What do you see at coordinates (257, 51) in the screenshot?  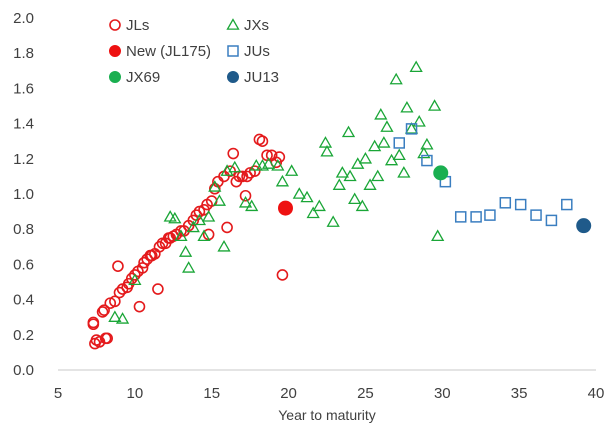 I see `legend-label-jus: JUs` at bounding box center [257, 51].